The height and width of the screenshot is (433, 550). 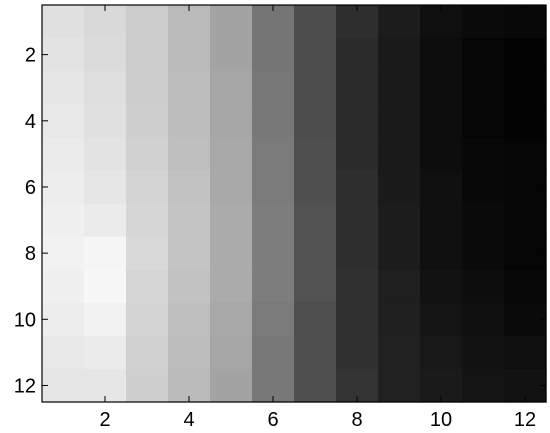 What do you see at coordinates (356, 420) in the screenshot?
I see `x-tick-label: 8` at bounding box center [356, 420].